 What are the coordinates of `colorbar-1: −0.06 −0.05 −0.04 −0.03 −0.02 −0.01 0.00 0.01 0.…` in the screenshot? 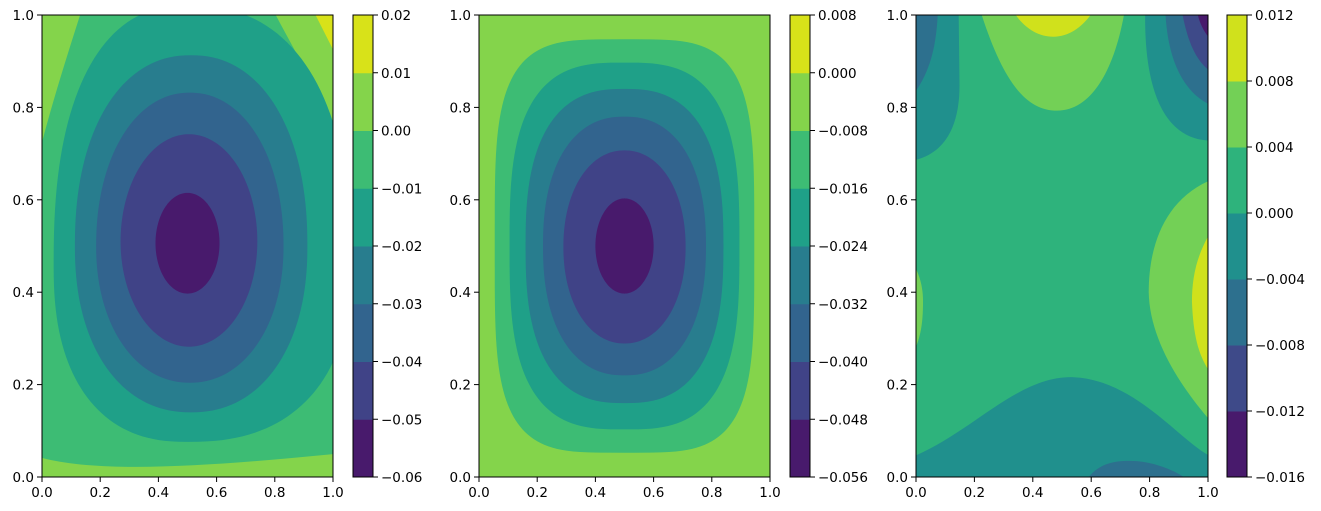 It's located at (387, 247).